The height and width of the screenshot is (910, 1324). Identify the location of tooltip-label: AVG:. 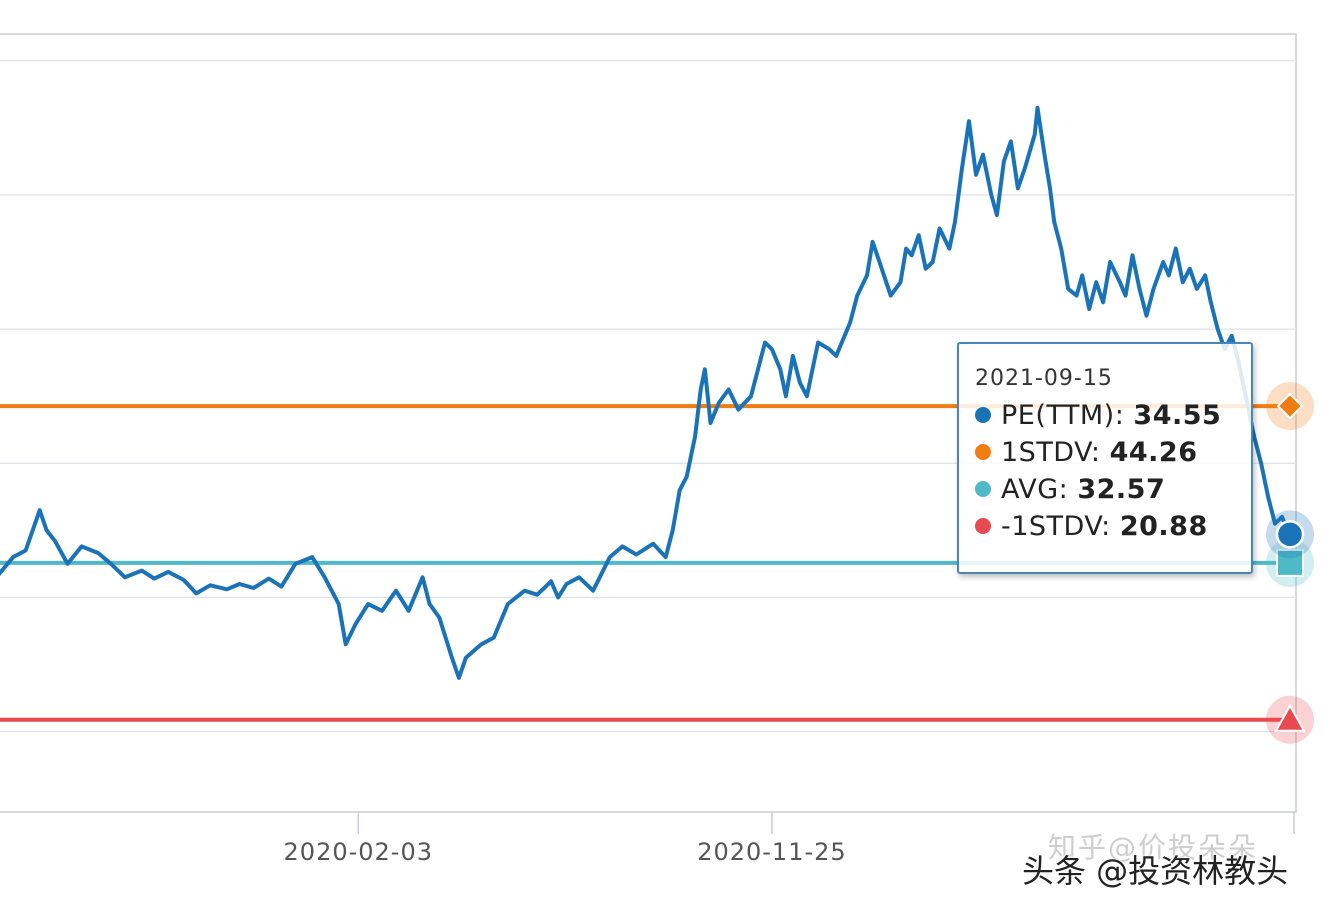
(1035, 489).